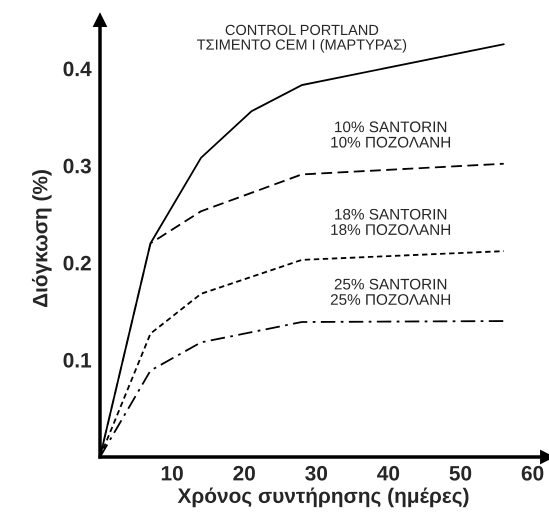  What do you see at coordinates (316, 473) in the screenshot?
I see `x-tick-label: 30` at bounding box center [316, 473].